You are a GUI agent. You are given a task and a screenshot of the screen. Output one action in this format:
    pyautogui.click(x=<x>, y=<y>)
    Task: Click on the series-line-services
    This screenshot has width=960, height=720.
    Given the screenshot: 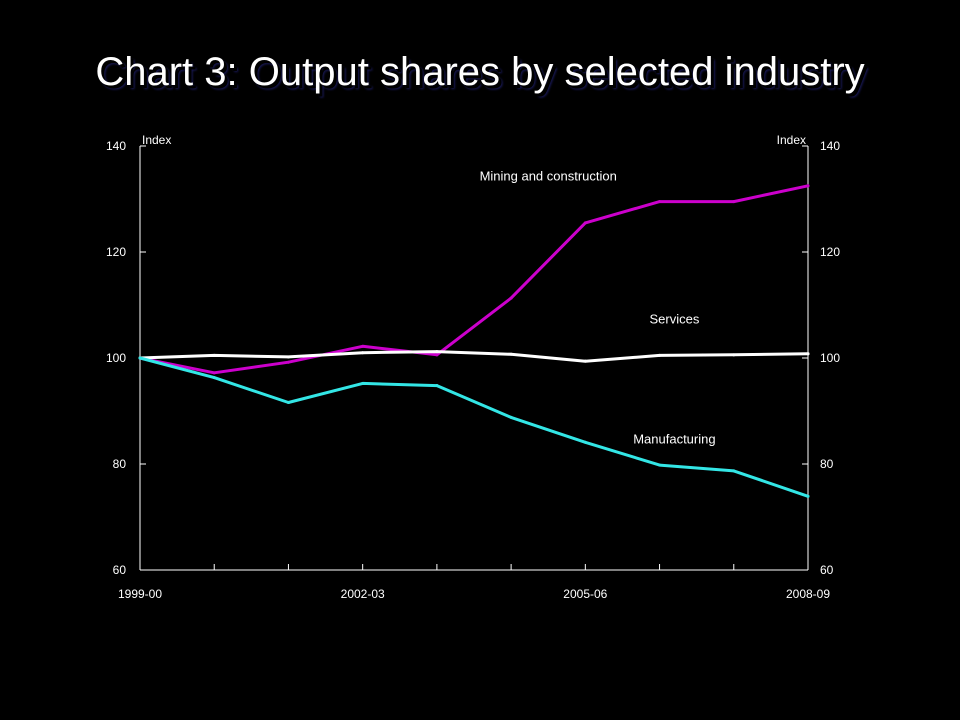 What is the action you would take?
    pyautogui.click(x=474, y=356)
    